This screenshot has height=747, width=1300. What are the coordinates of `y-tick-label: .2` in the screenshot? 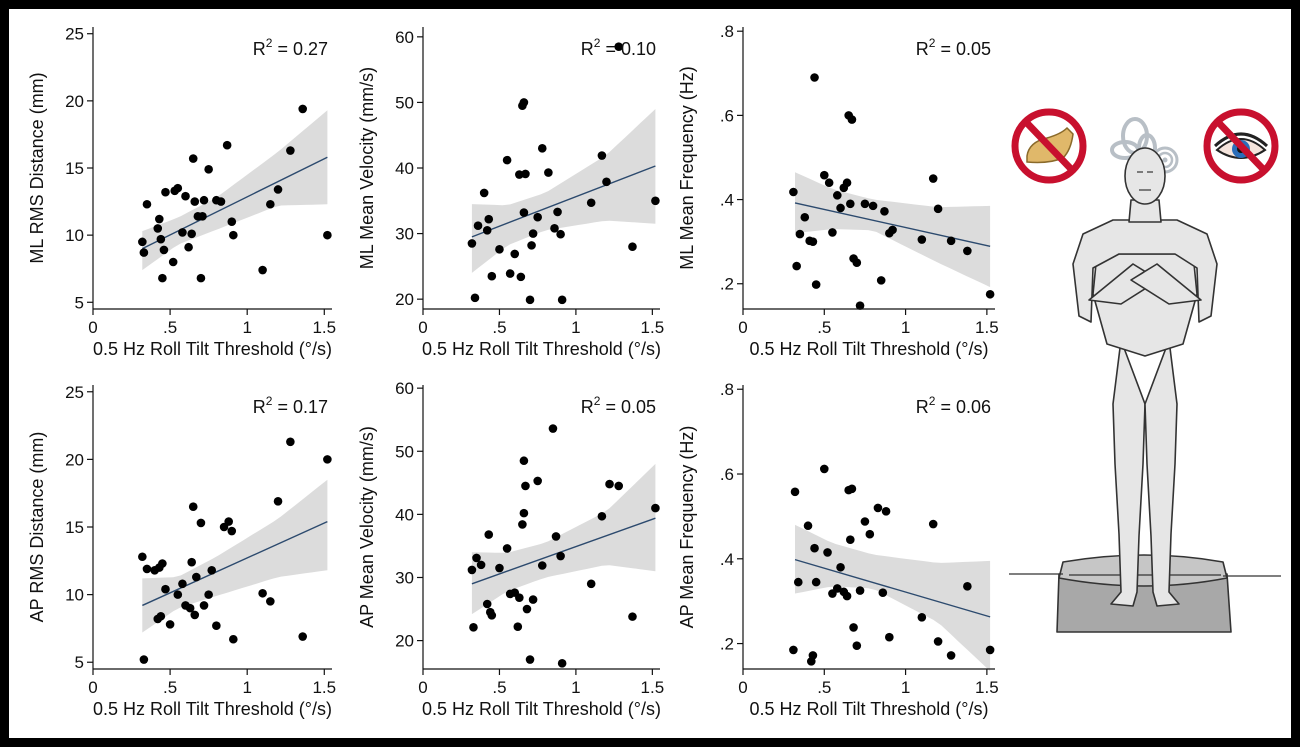 It's located at (727, 284).